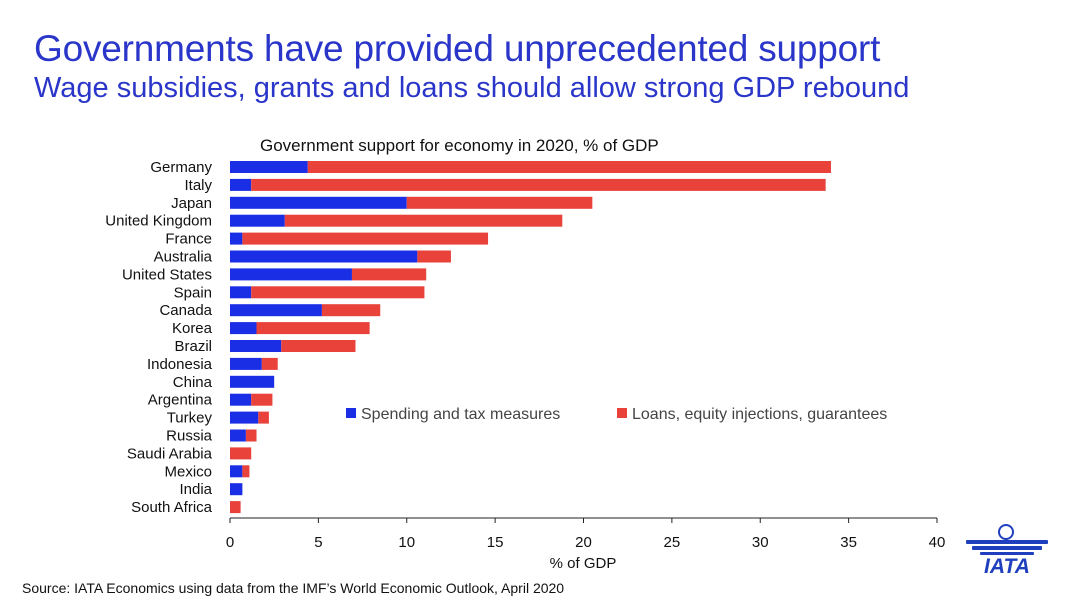 The image size is (1080, 607). What do you see at coordinates (318, 542) in the screenshot?
I see `x-tick-label: 5` at bounding box center [318, 542].